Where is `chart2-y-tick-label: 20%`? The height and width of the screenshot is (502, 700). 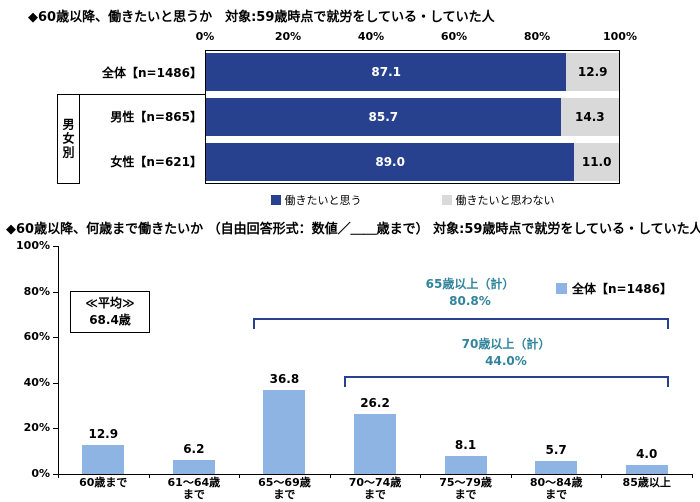 chart2-y-tick-label: 20% is located at coordinates (36, 428).